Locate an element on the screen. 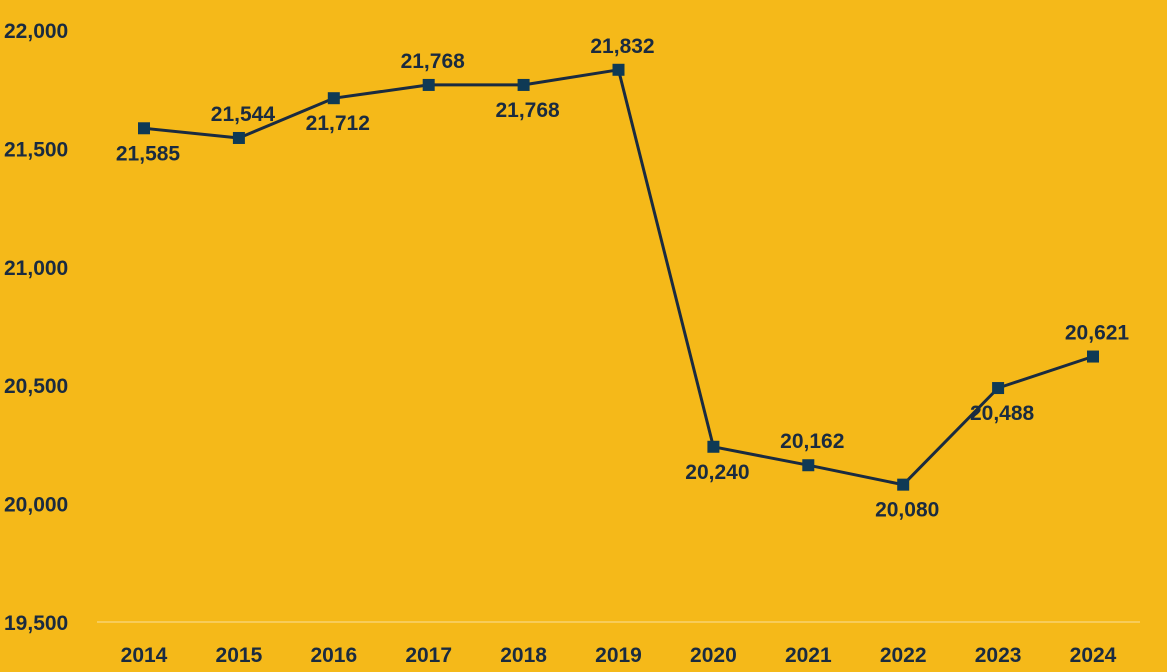 The height and width of the screenshot is (672, 1167). x-tick-label: 2019 is located at coordinates (618, 655).